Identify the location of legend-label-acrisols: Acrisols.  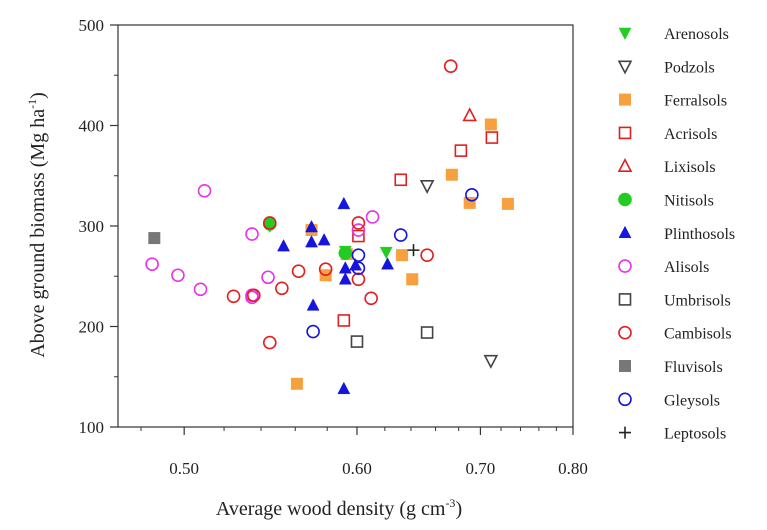
(690, 134).